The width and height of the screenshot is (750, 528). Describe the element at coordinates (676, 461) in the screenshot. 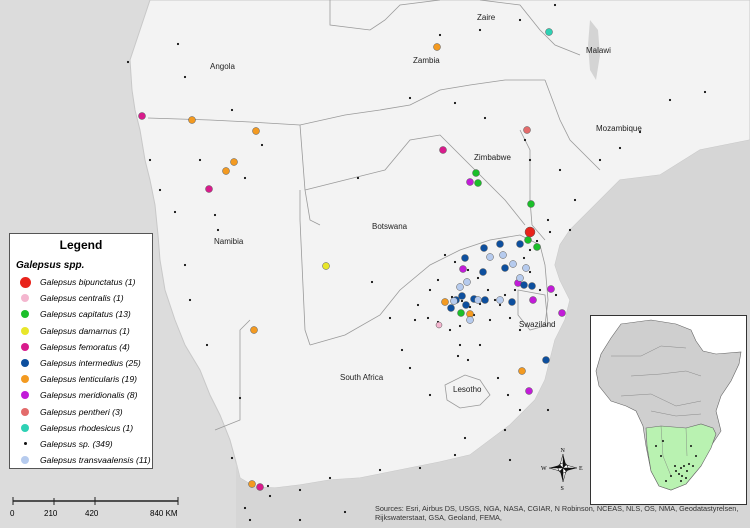

I see `inset-points` at that location.